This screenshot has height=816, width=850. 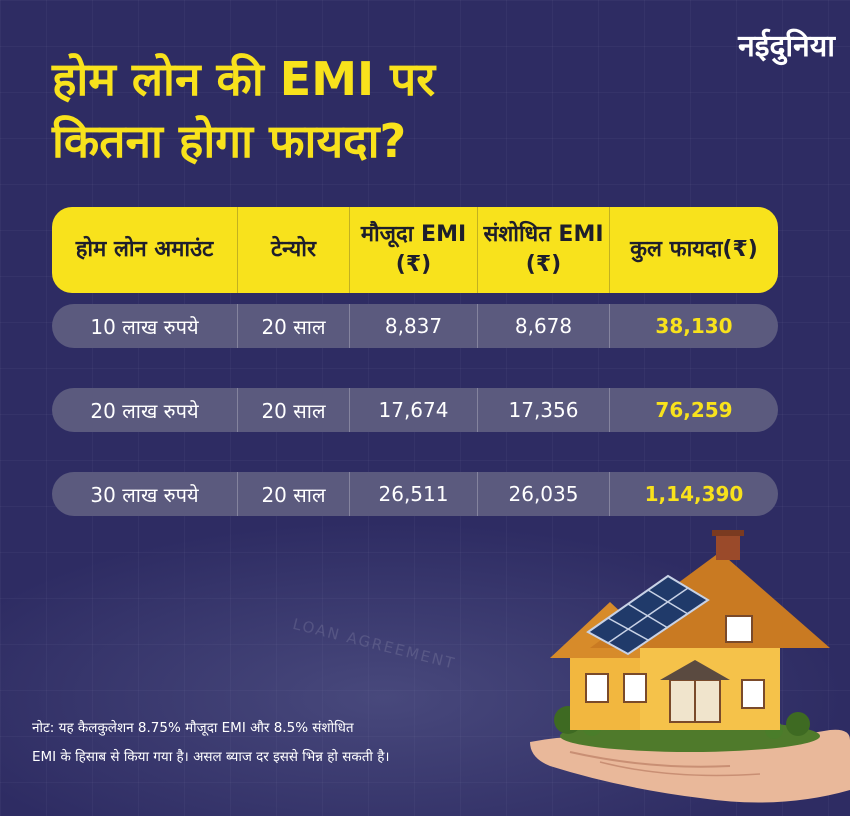 I want to click on cell-revised-emi: 8,678, so click(x=544, y=326).